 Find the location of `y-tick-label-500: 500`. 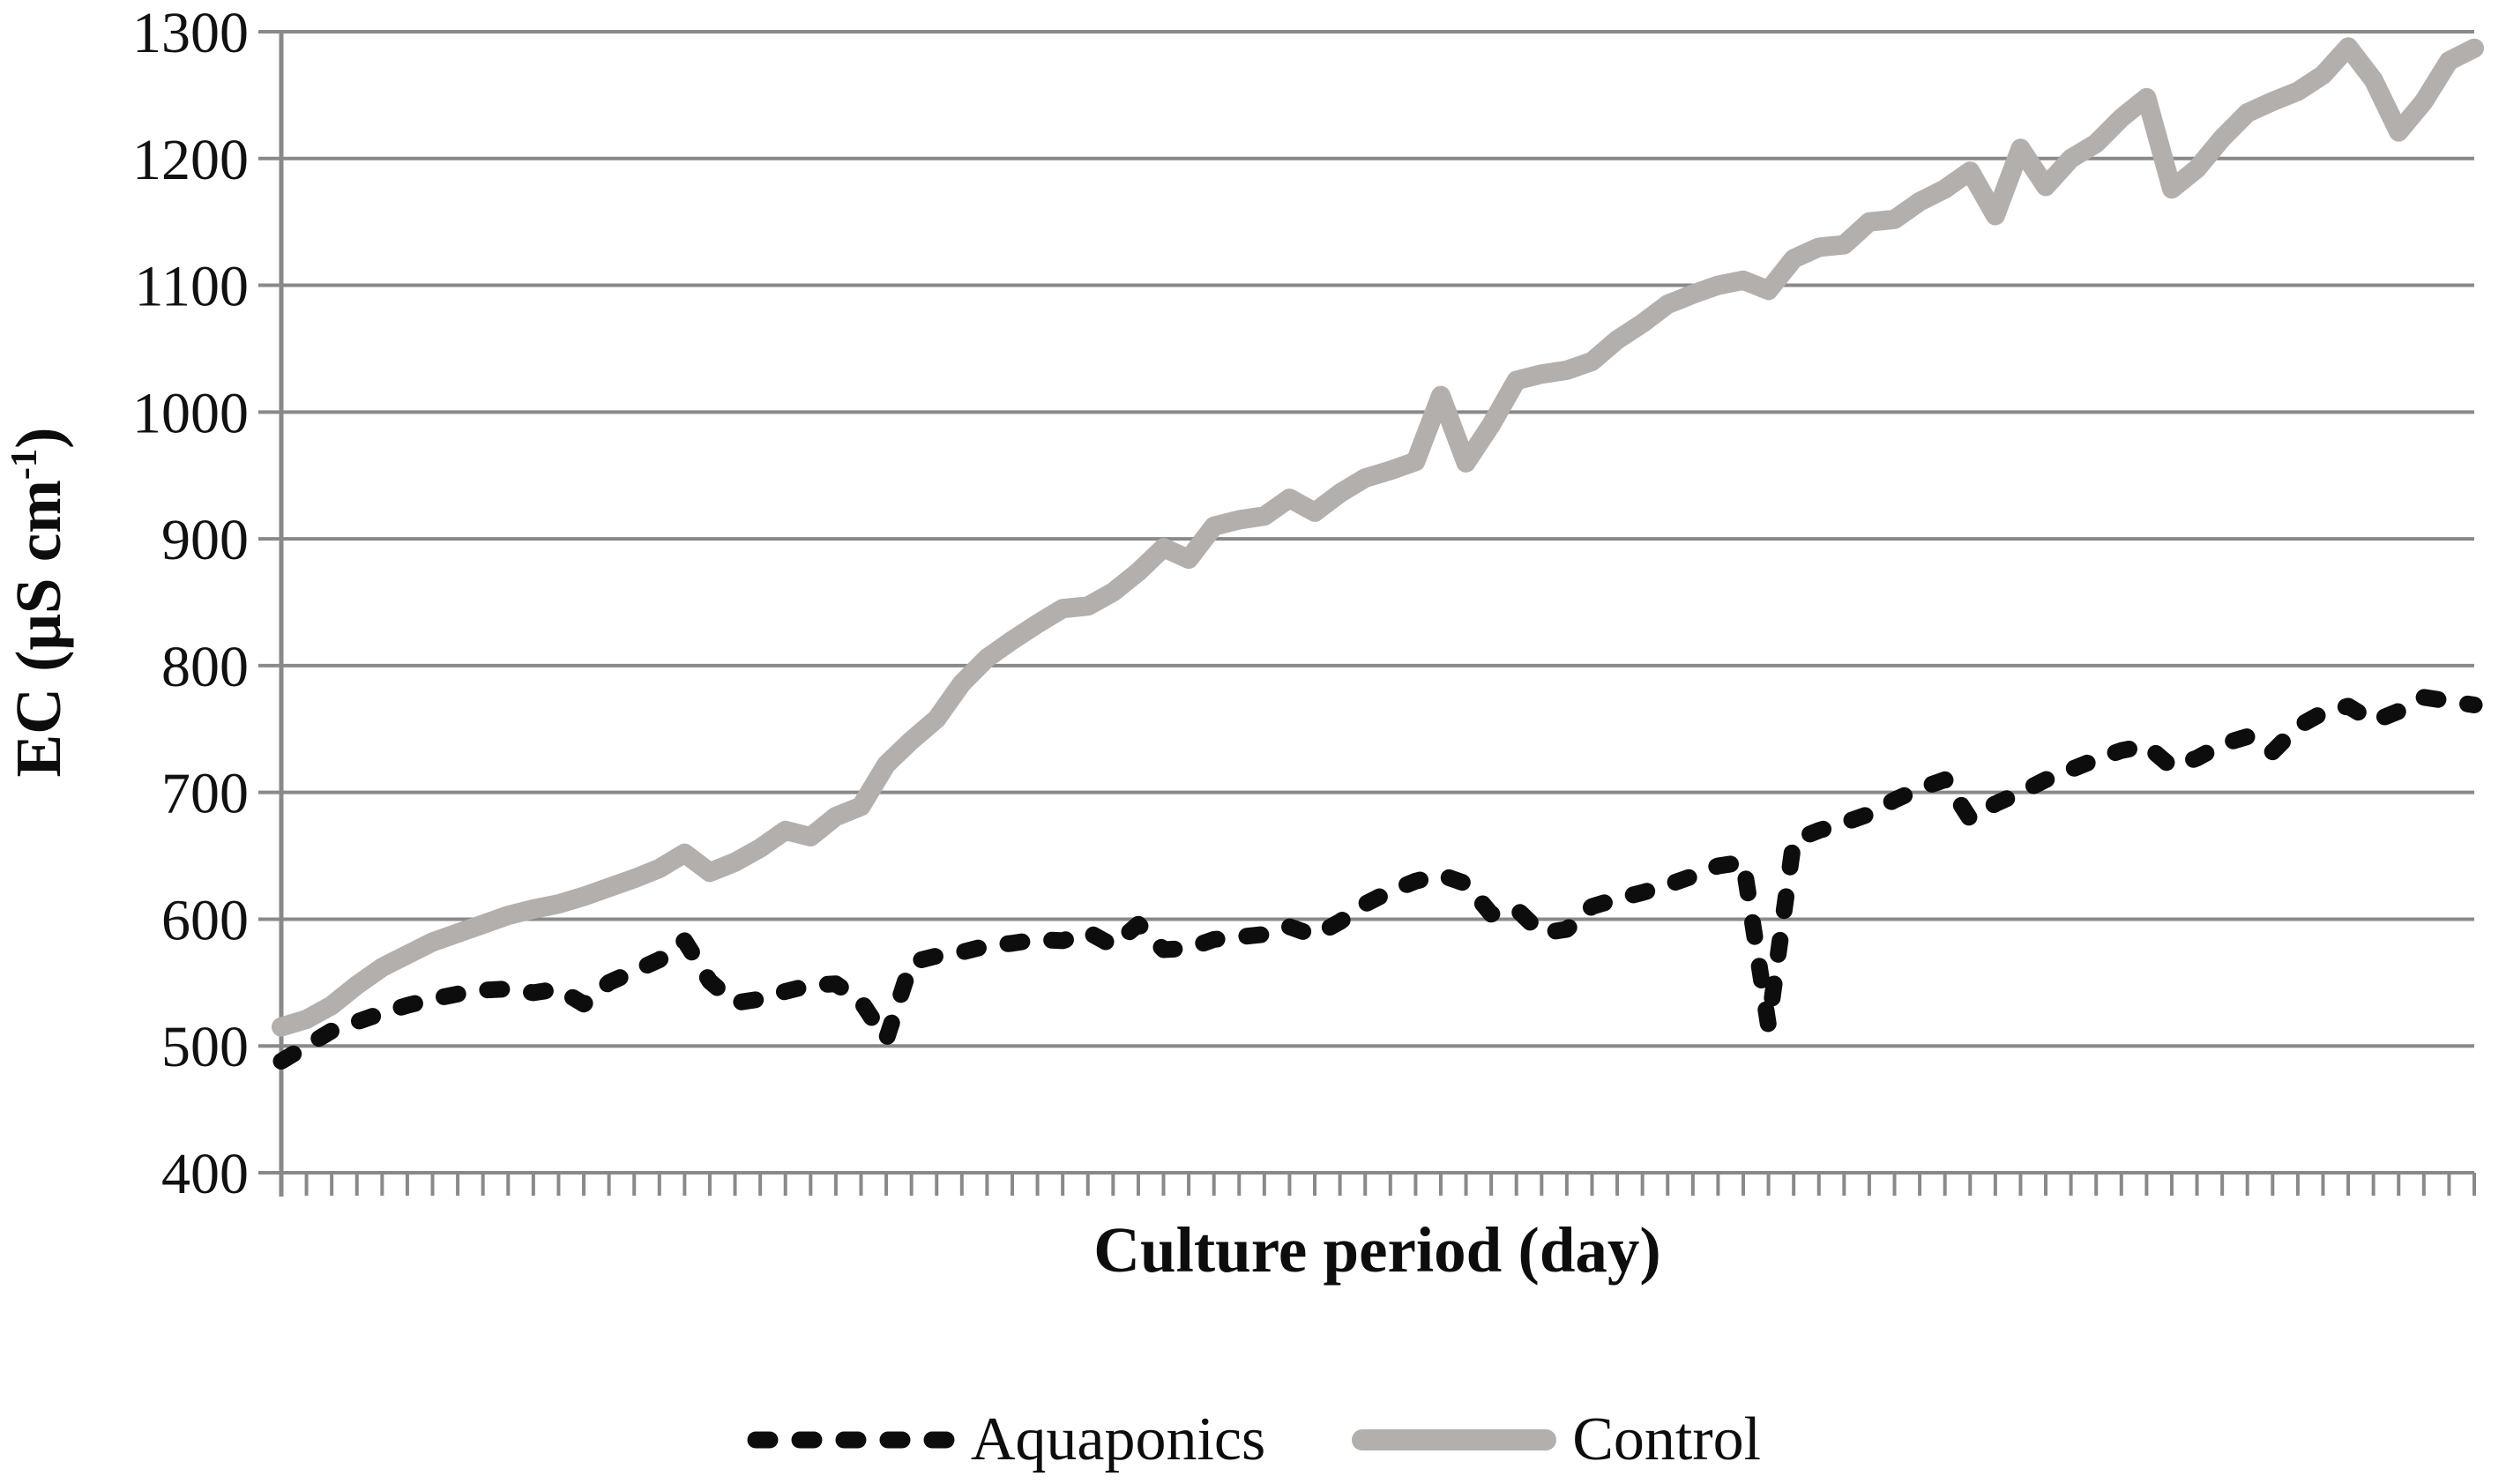

y-tick-label-500: 500 is located at coordinates (205, 1047).